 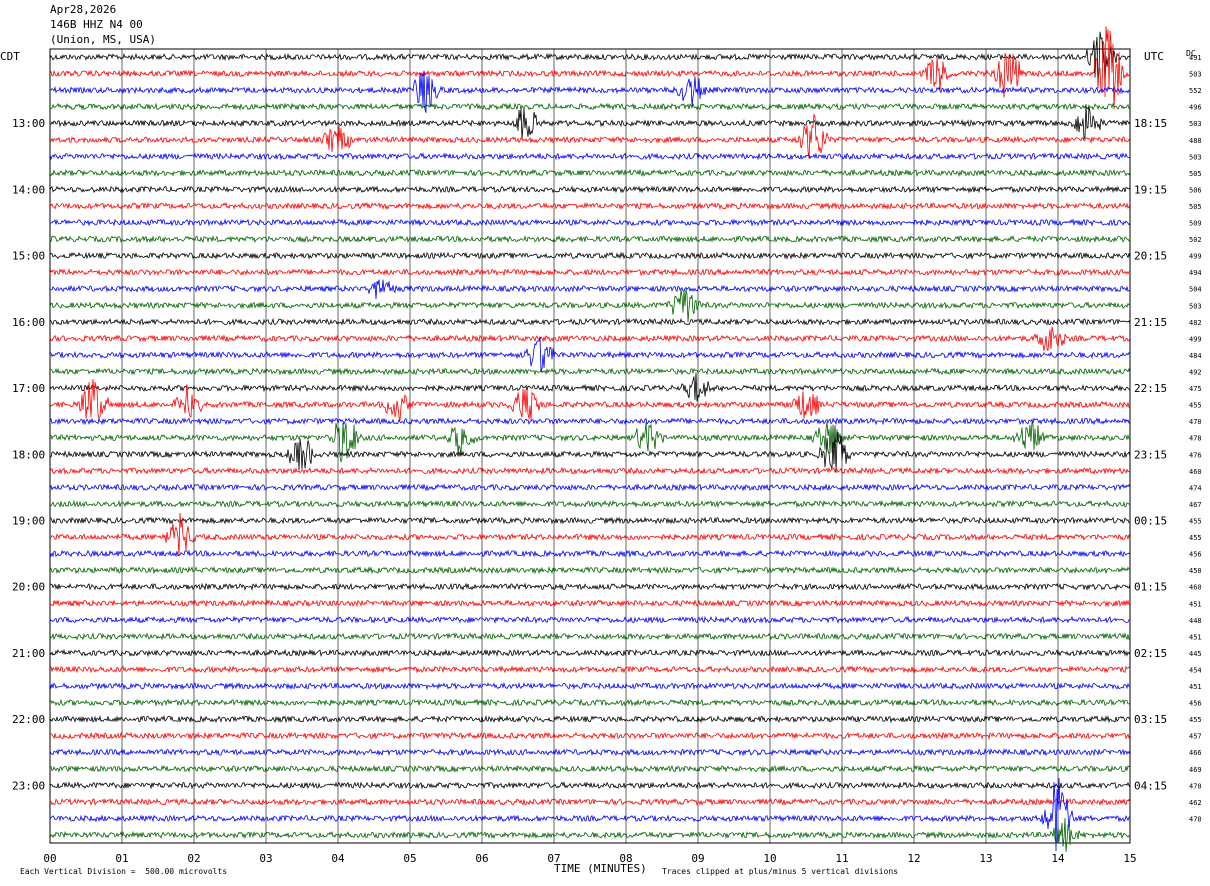 What do you see at coordinates (1150, 189) in the screenshot?
I see `right-hour-label: 19:15` at bounding box center [1150, 189].